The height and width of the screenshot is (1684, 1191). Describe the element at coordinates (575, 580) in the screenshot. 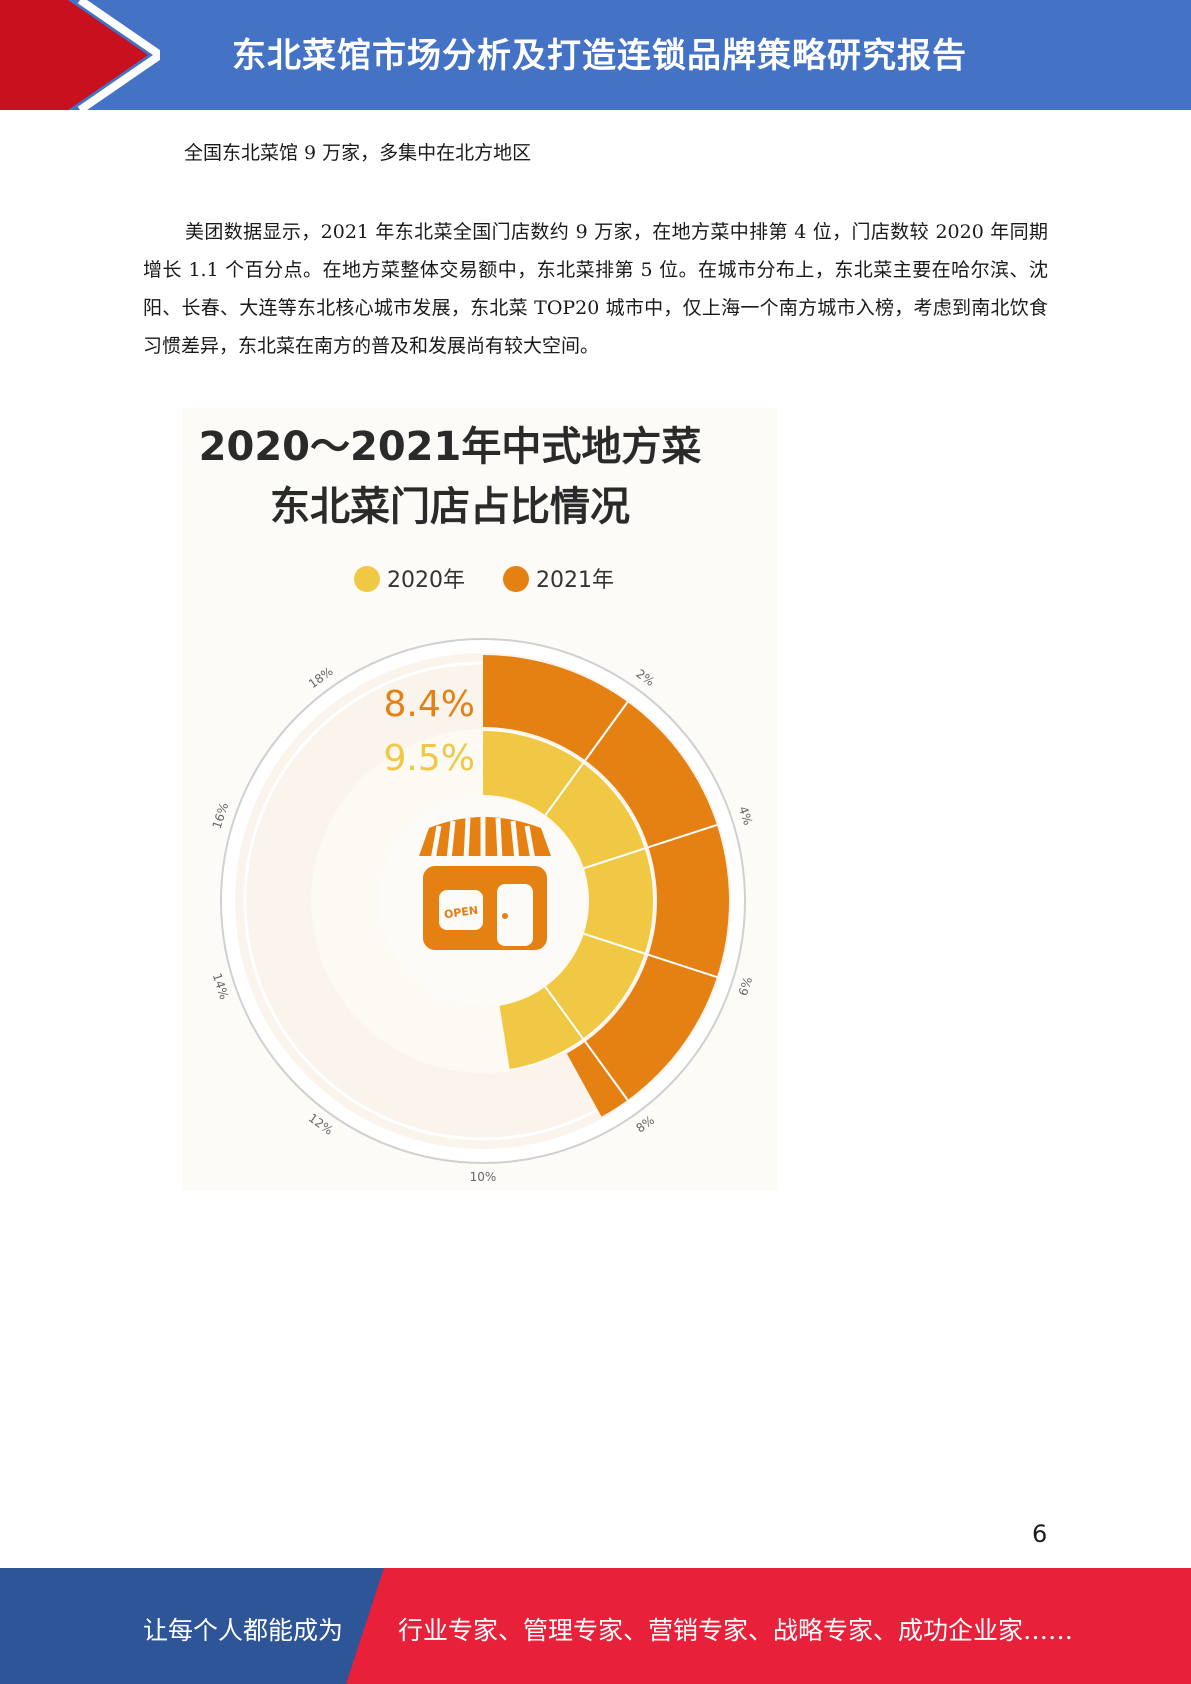

I see `legend-label-2021: 2021年` at that location.